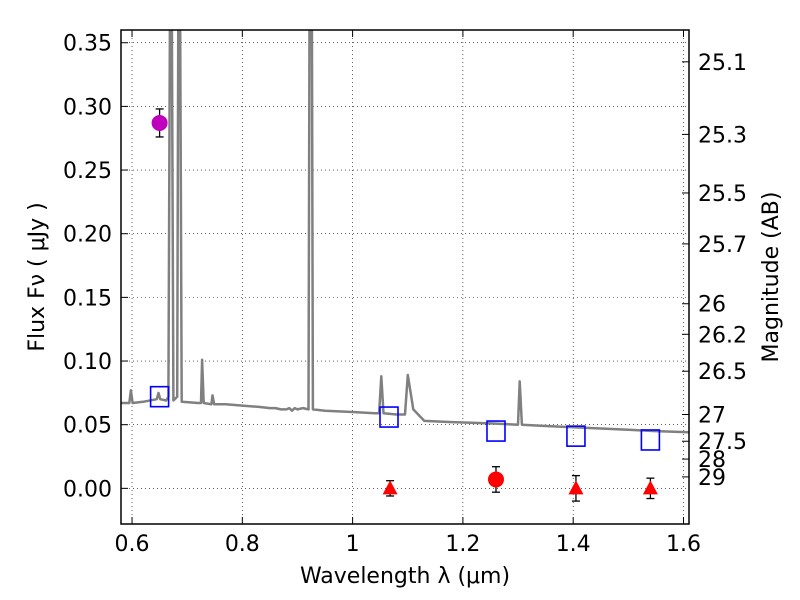 The image size is (800, 600). What do you see at coordinates (722, 135) in the screenshot?
I see `right-tick-label: 25.3` at bounding box center [722, 135].